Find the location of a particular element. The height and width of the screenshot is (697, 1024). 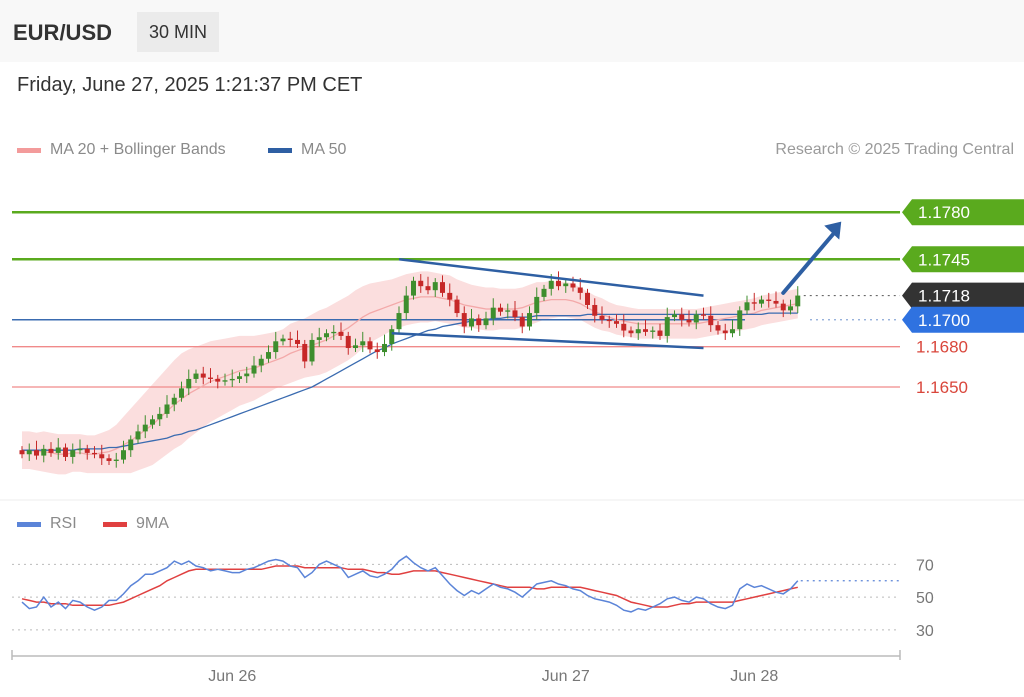

level-tag-resistance-0: 1.1780 is located at coordinates (963, 212).